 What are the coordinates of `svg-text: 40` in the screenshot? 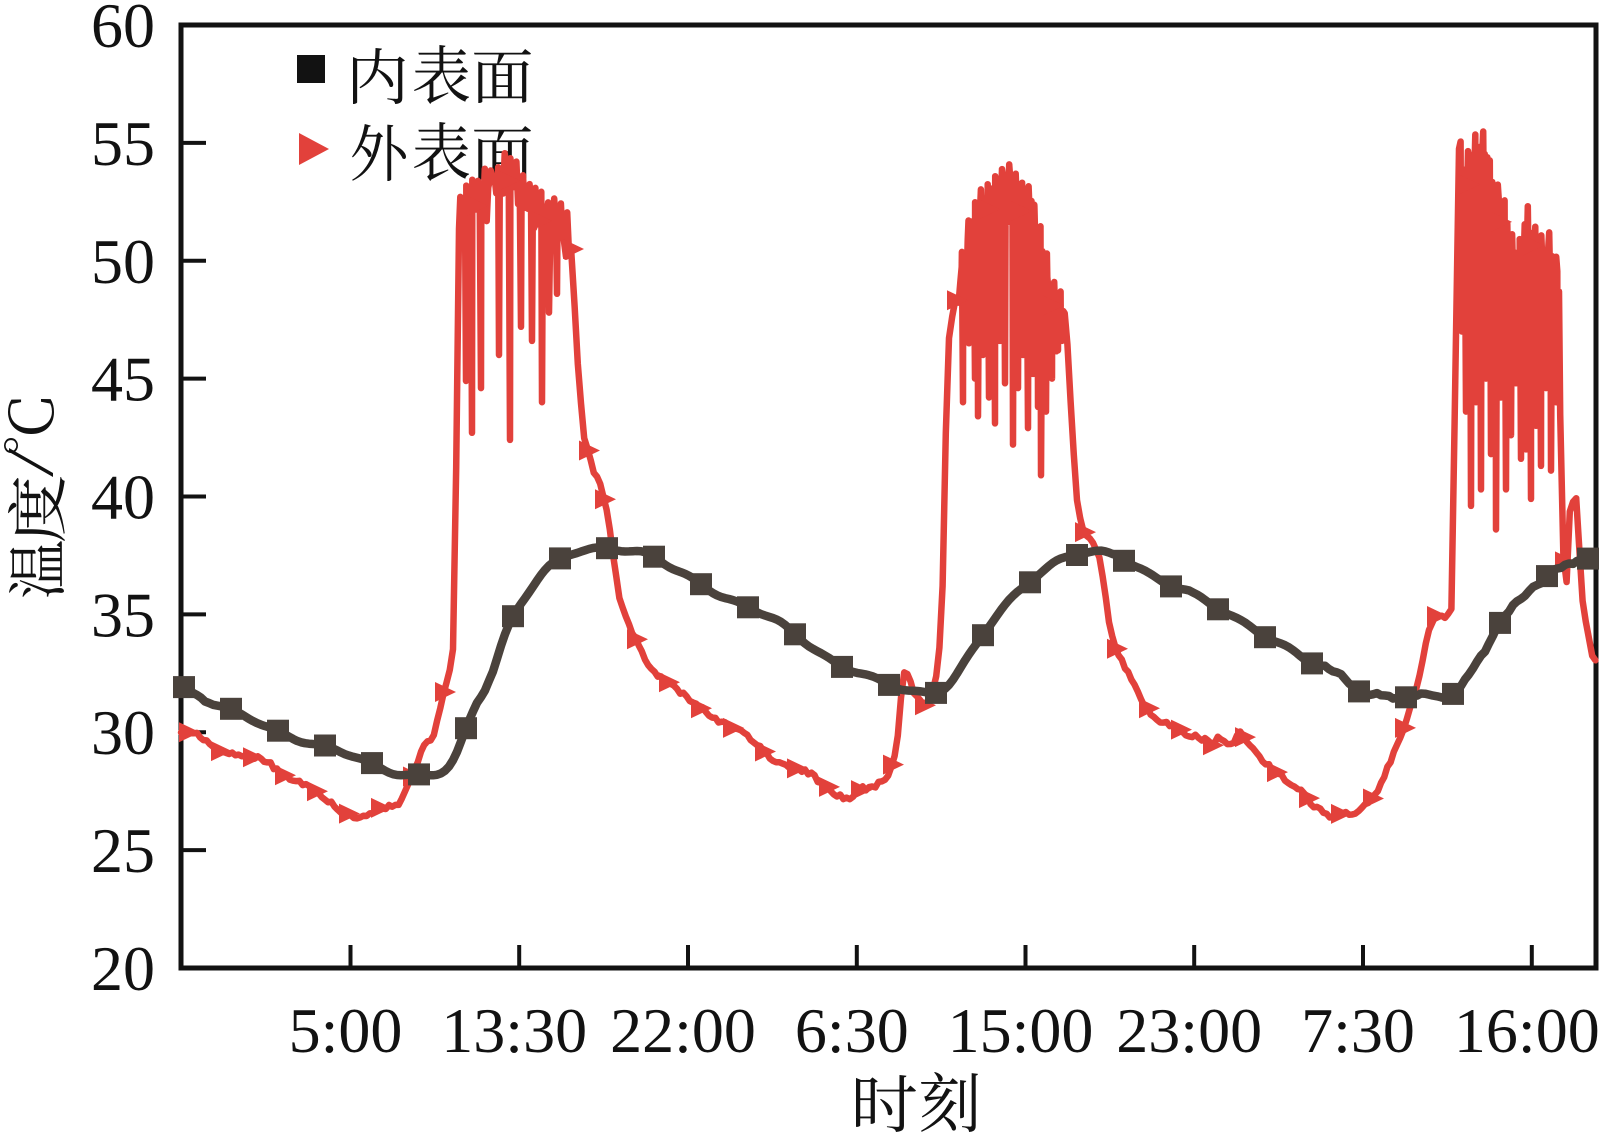 It's located at (123, 497).